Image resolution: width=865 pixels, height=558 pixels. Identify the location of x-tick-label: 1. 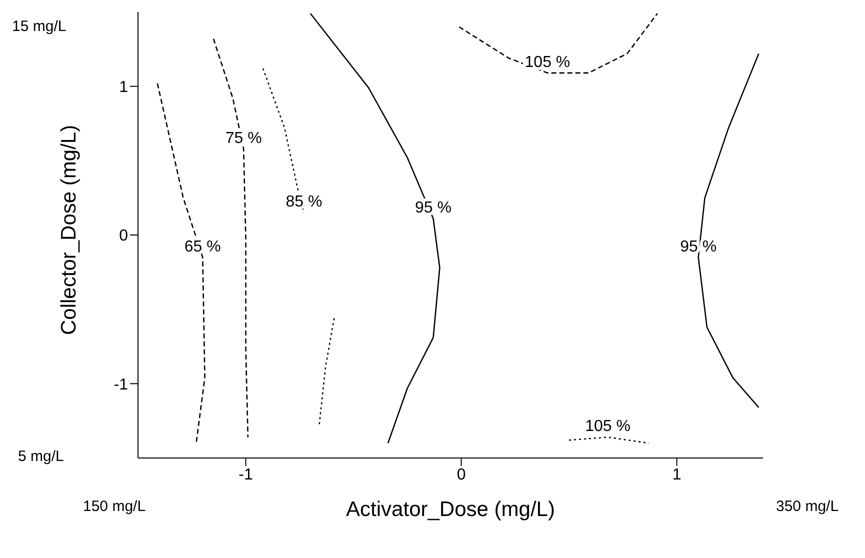
(677, 475).